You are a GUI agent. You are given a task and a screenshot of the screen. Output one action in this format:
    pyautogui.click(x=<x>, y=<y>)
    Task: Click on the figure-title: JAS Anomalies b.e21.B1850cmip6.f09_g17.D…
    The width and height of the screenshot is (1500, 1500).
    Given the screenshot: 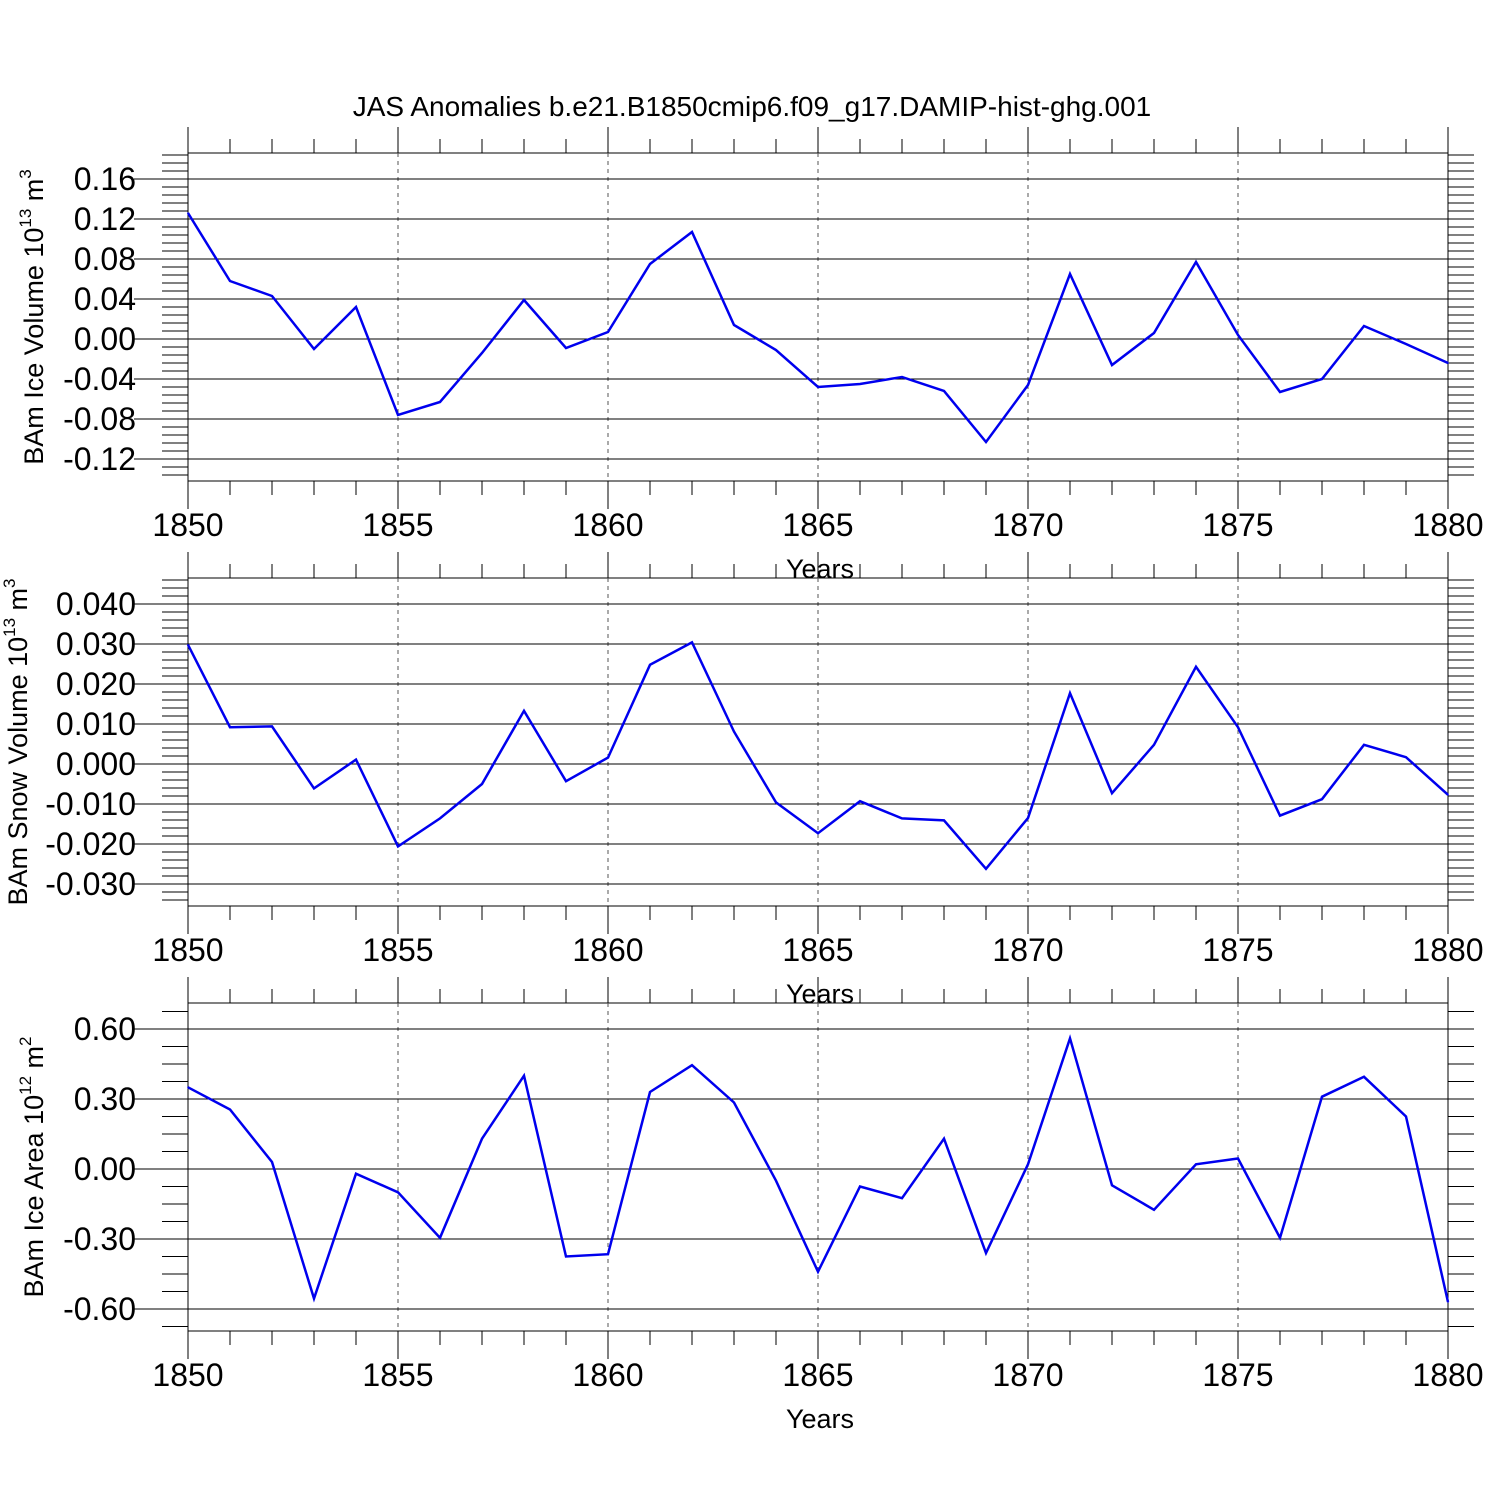 What is the action you would take?
    pyautogui.click(x=752, y=106)
    